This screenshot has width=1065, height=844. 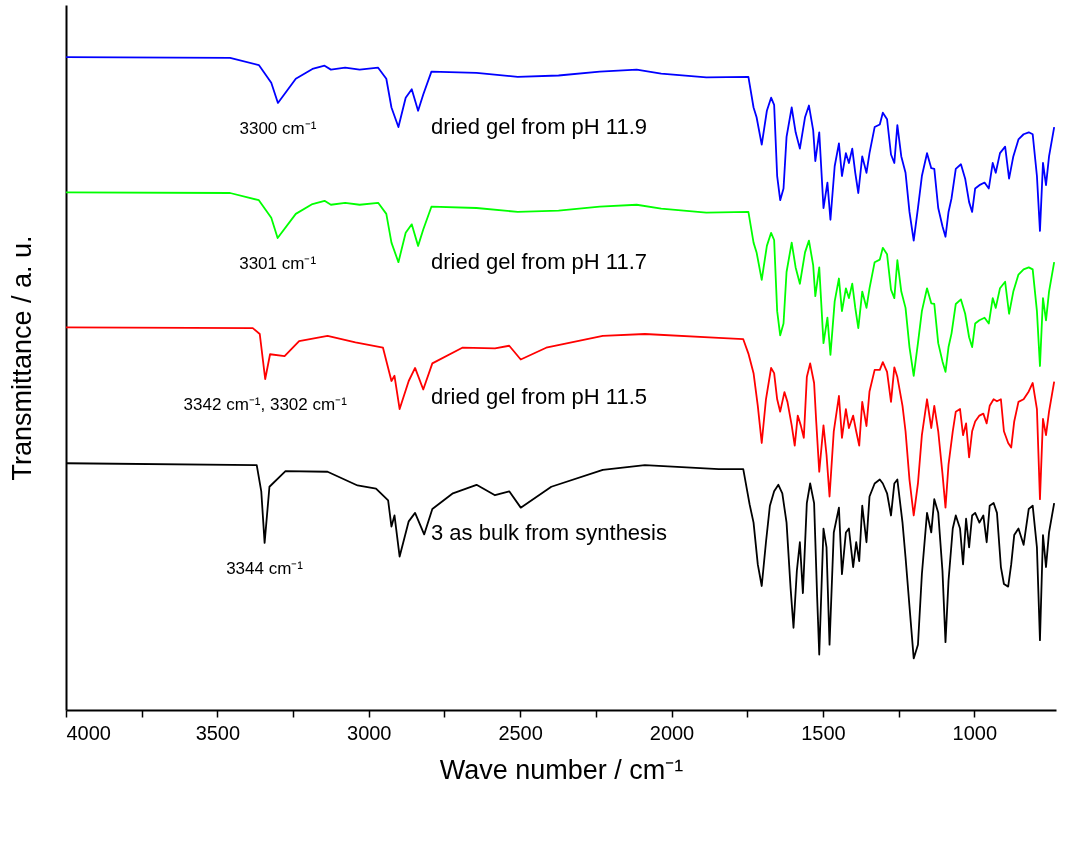 I want to click on series-label: dried gel from pH 11.9, so click(x=539, y=127).